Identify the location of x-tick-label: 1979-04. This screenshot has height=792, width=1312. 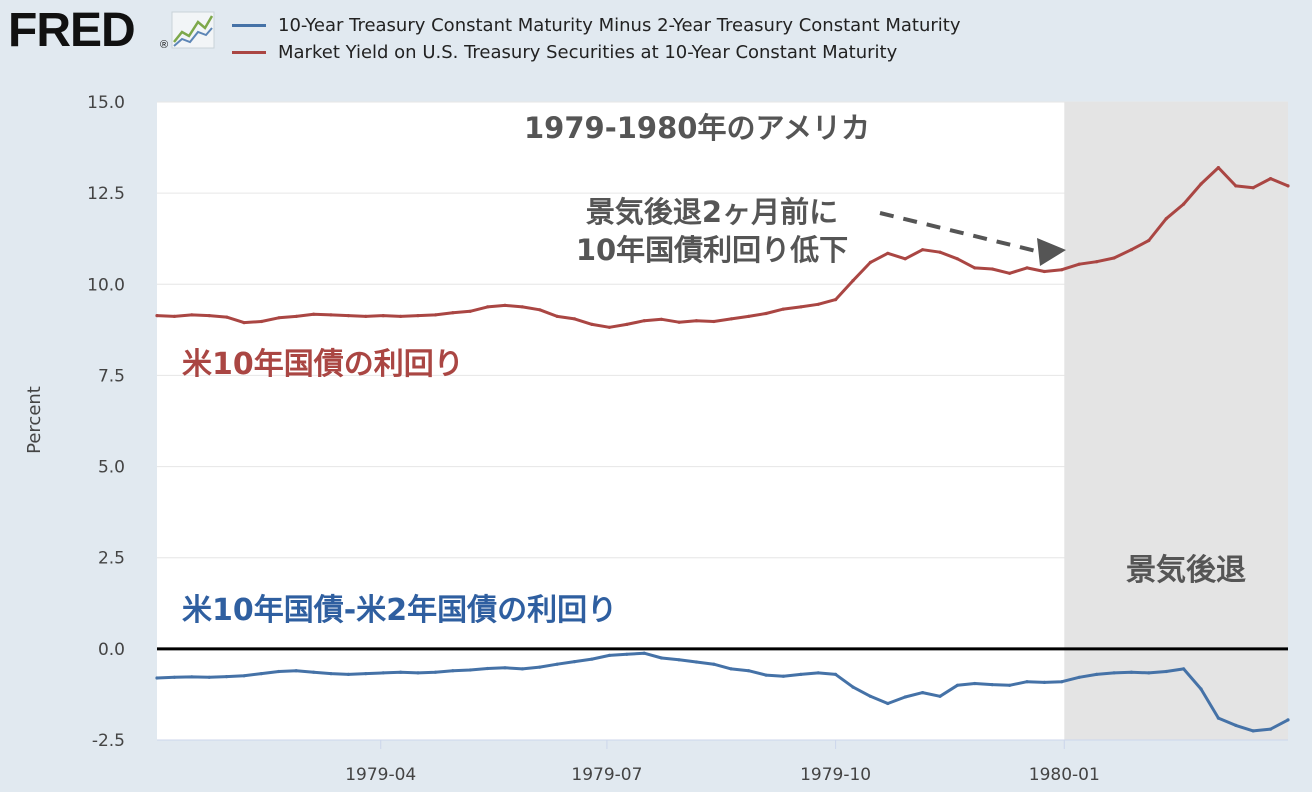
(380, 775).